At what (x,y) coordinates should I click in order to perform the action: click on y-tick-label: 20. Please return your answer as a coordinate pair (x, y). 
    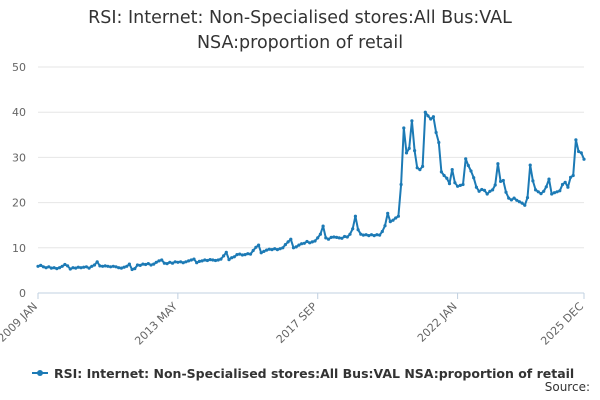
    Looking at the image, I should click on (19, 203).